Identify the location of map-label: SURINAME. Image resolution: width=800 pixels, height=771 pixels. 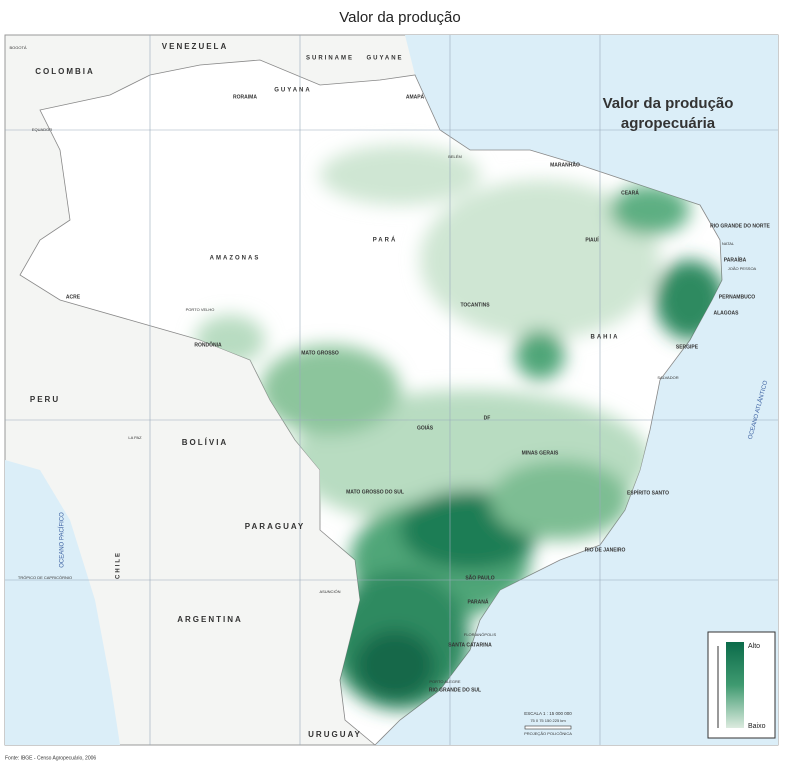
(330, 59).